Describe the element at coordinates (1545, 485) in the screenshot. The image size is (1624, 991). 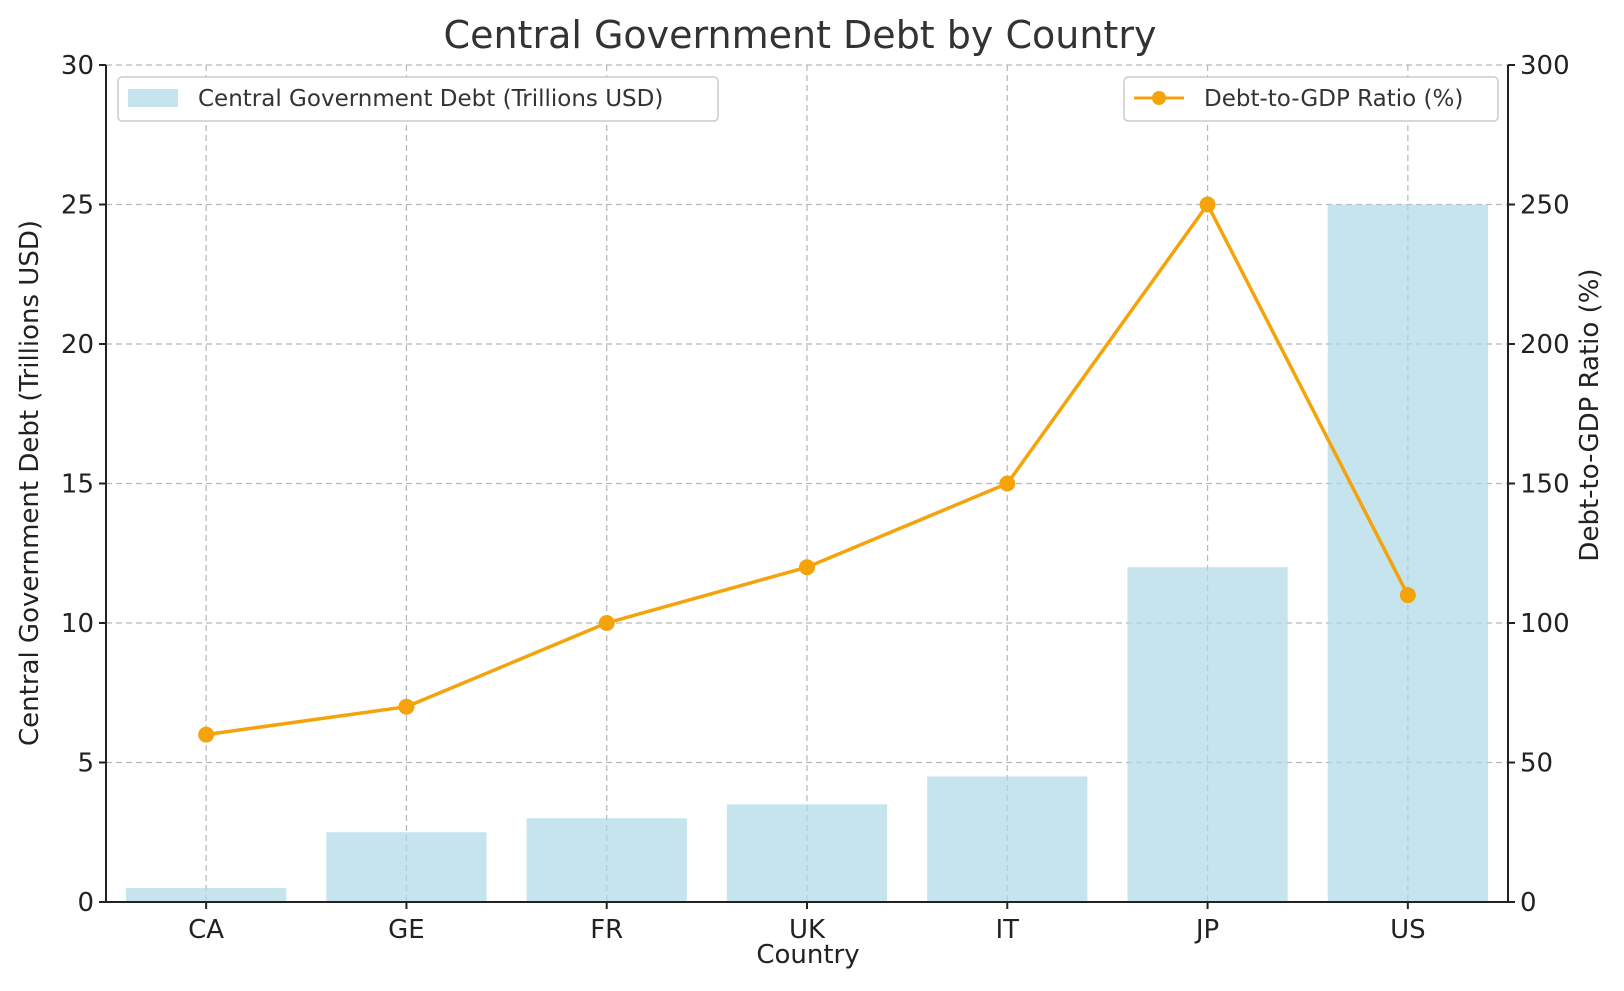
I see `y-right-tick-label: 150` at that location.